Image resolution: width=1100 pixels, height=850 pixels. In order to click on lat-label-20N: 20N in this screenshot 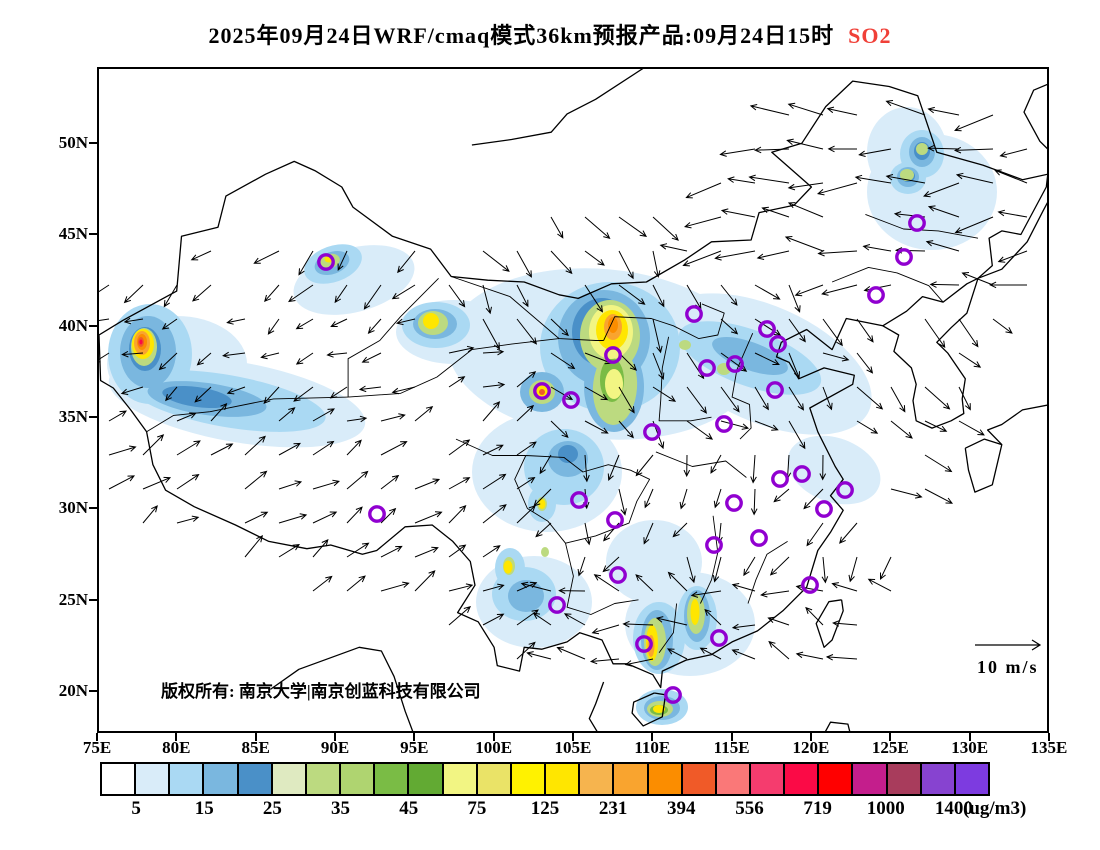, I will do `click(73, 690)`.